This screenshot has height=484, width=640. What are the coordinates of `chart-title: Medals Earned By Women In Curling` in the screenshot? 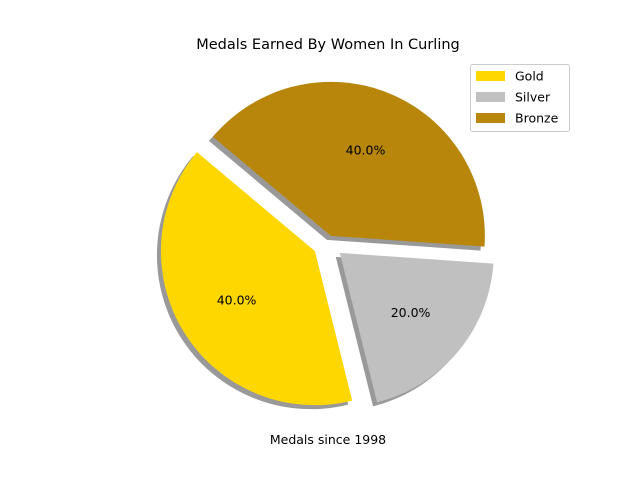 It's located at (328, 45).